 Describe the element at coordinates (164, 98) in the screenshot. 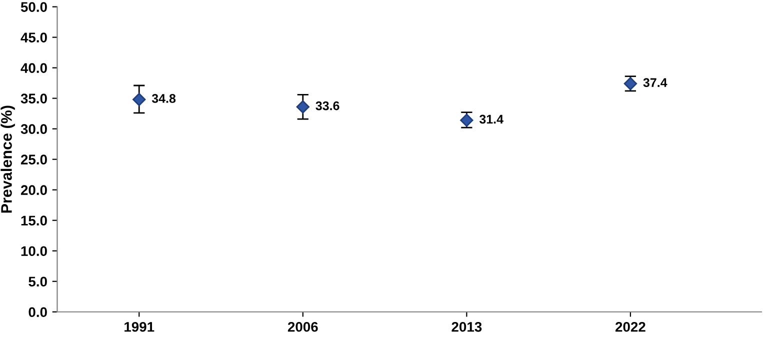

I see `data-label: 34.8` at that location.